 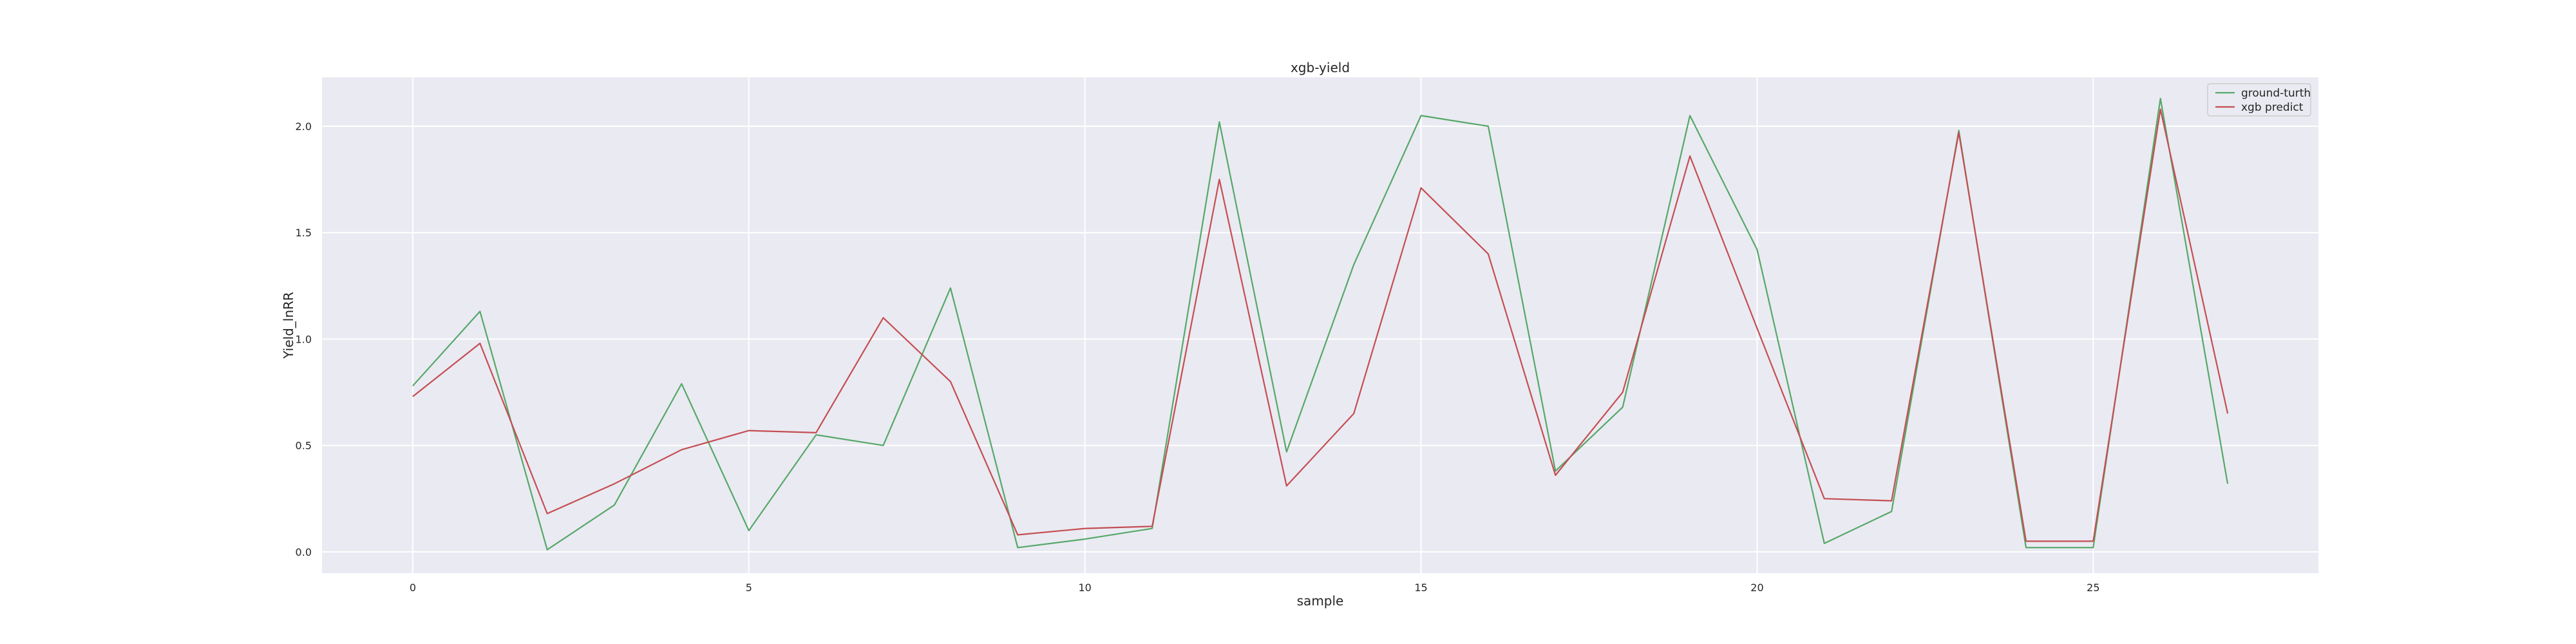 I want to click on y-tick-label: 1.5, so click(x=304, y=233).